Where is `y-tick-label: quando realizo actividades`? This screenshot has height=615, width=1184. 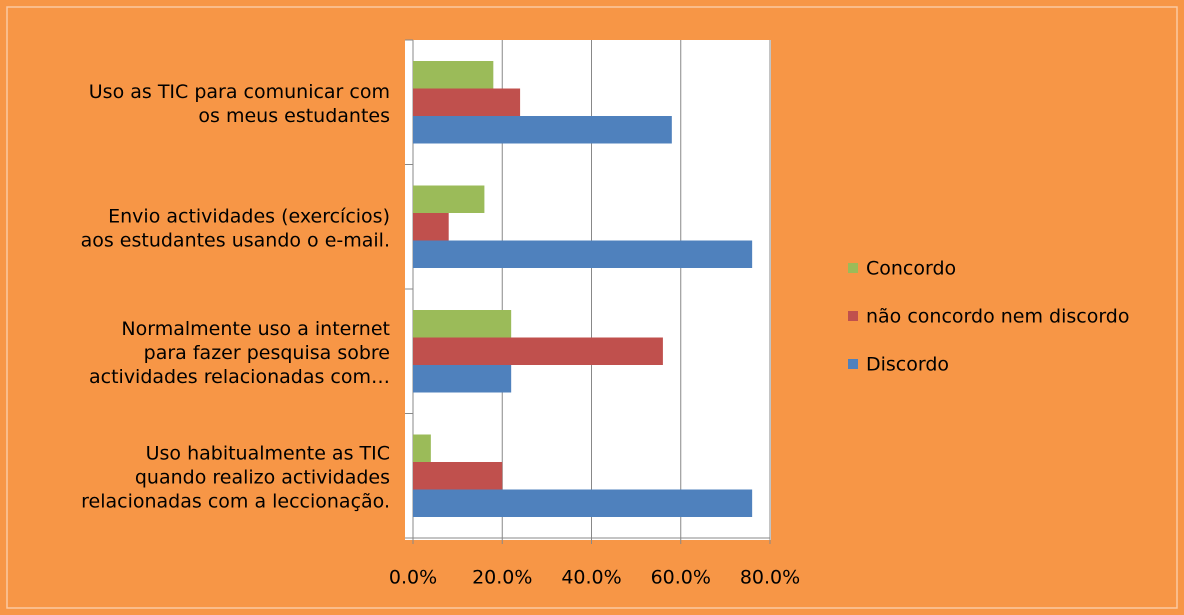
y-tick-label: quando realizo actividades is located at coordinates (262, 477).